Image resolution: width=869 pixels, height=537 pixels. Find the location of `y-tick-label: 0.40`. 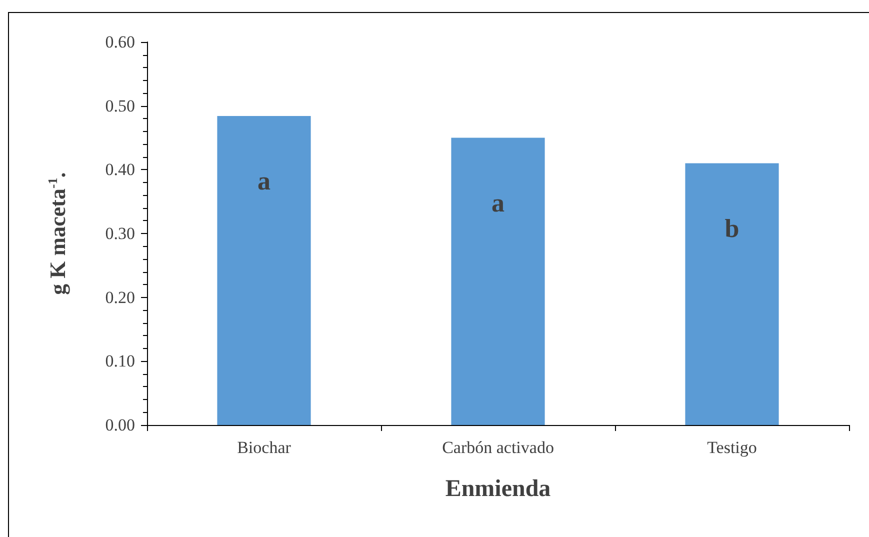

y-tick-label: 0.40 is located at coordinates (120, 170).